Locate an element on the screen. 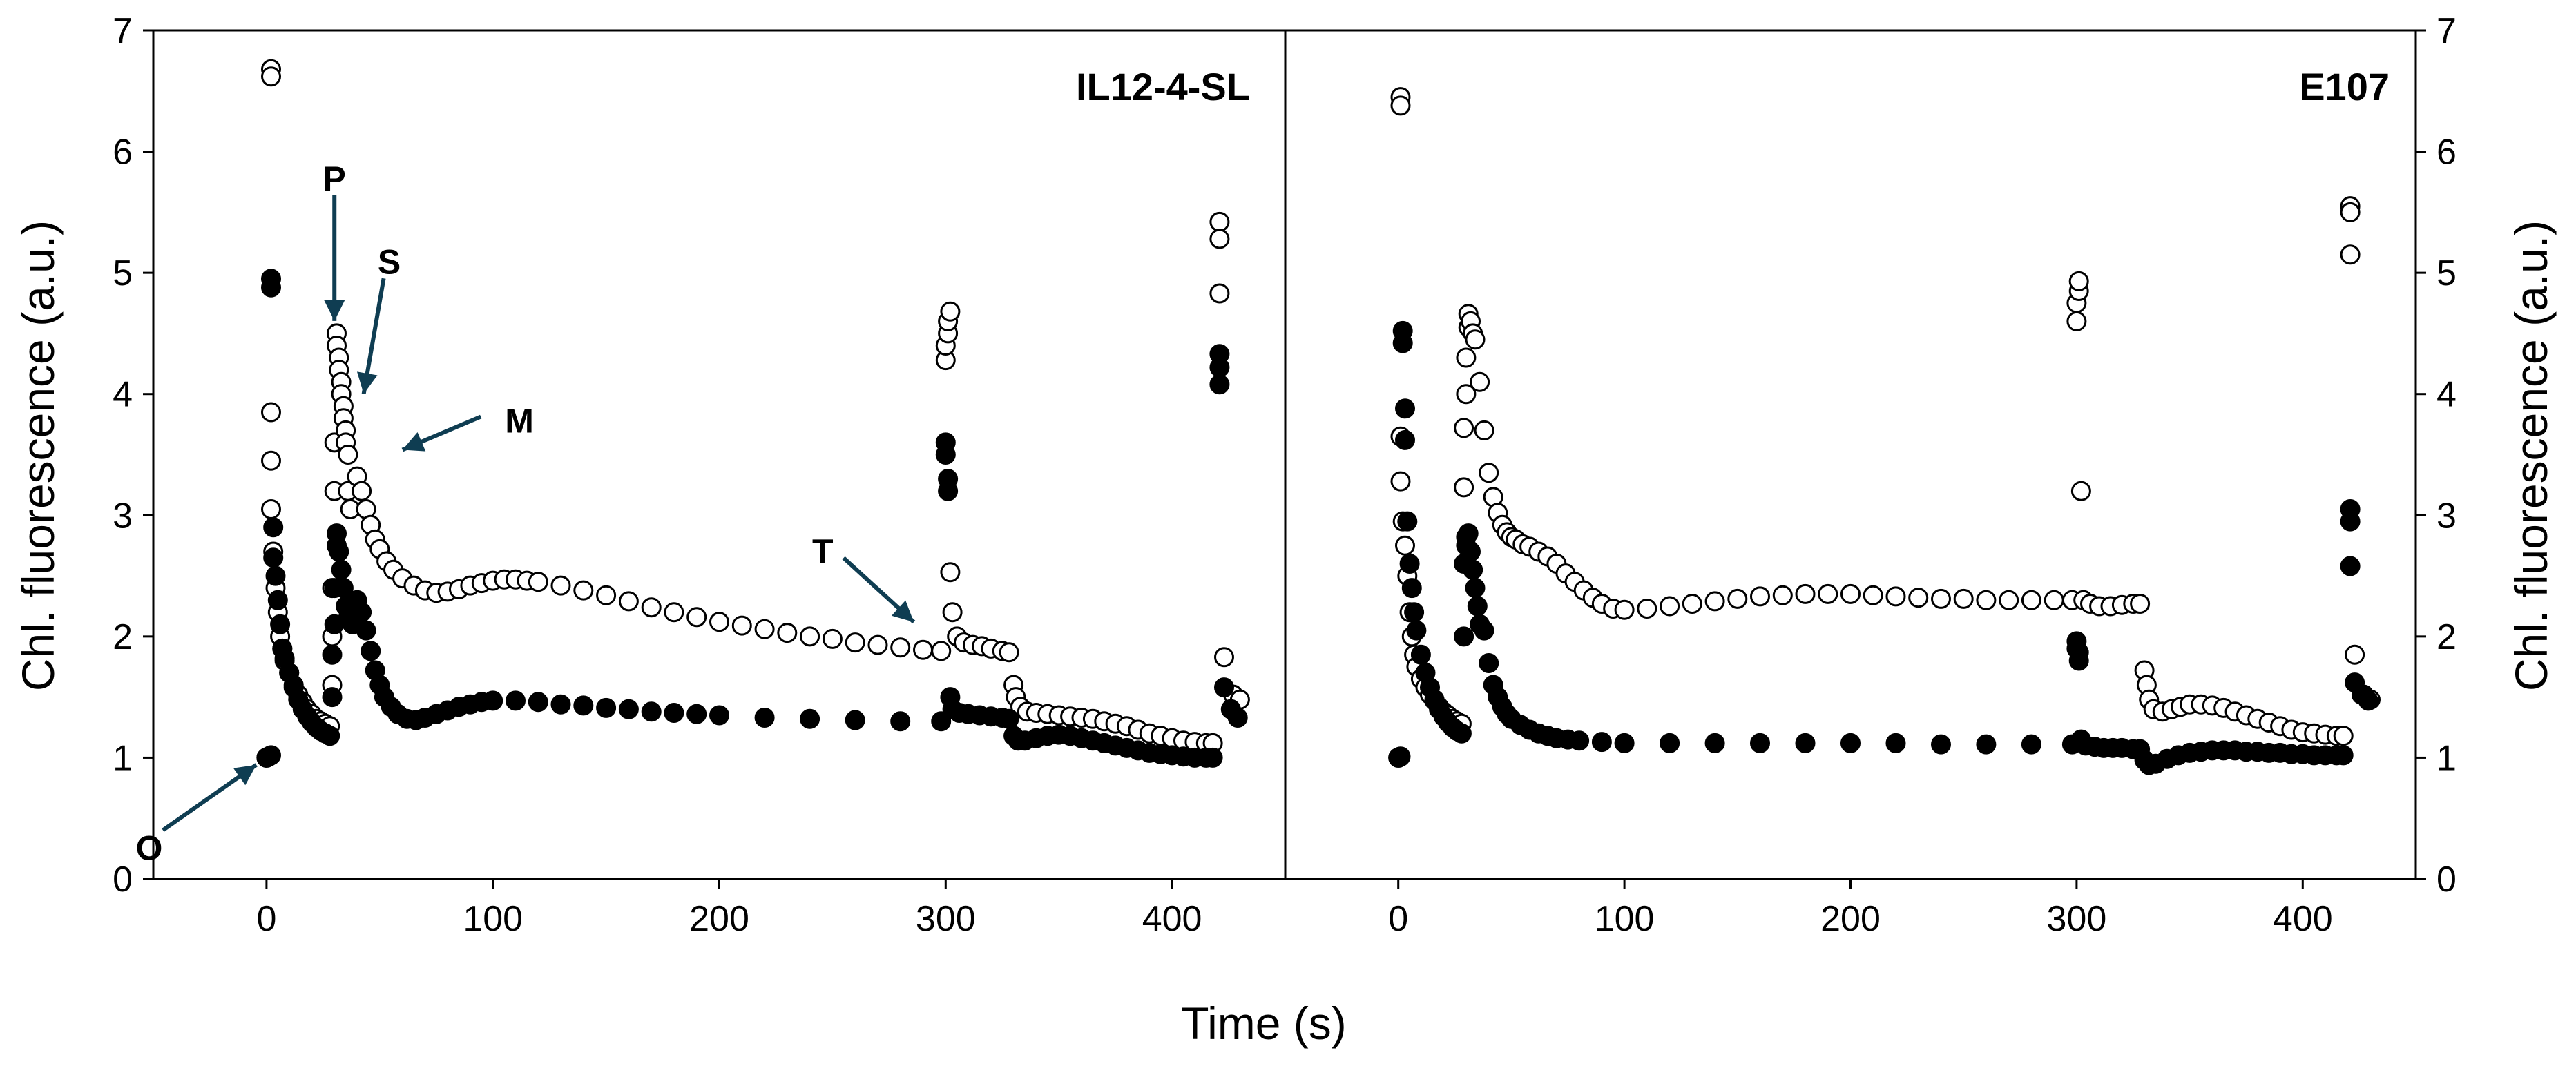 The image size is (2576, 1066). panel-title-left: IL12-4-SL is located at coordinates (1163, 86).